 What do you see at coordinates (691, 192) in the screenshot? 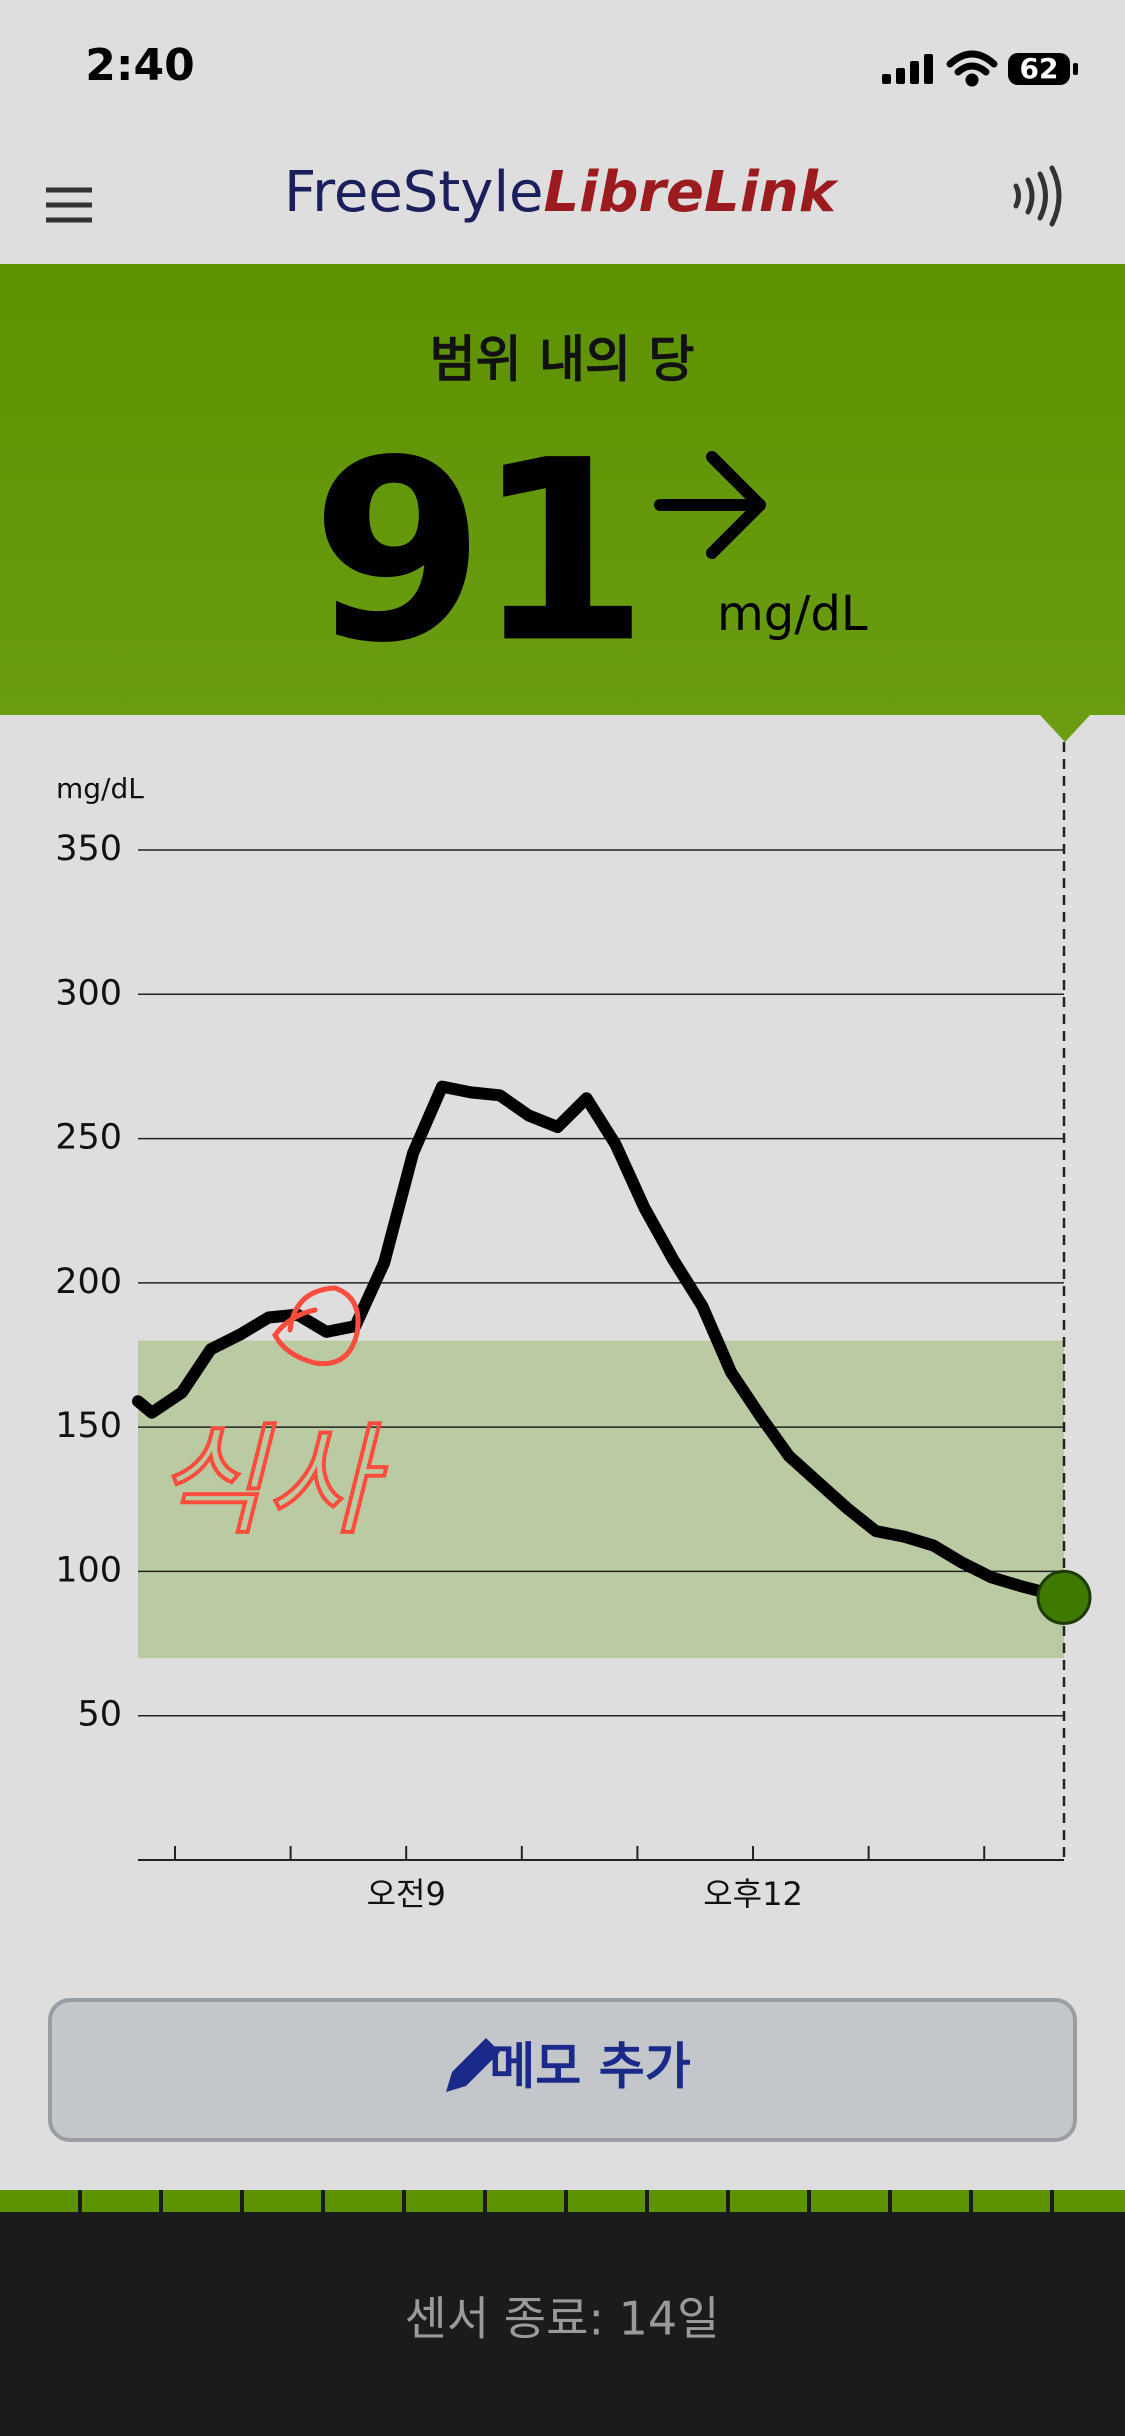
I see `logo-librelink: LibreLink` at bounding box center [691, 192].